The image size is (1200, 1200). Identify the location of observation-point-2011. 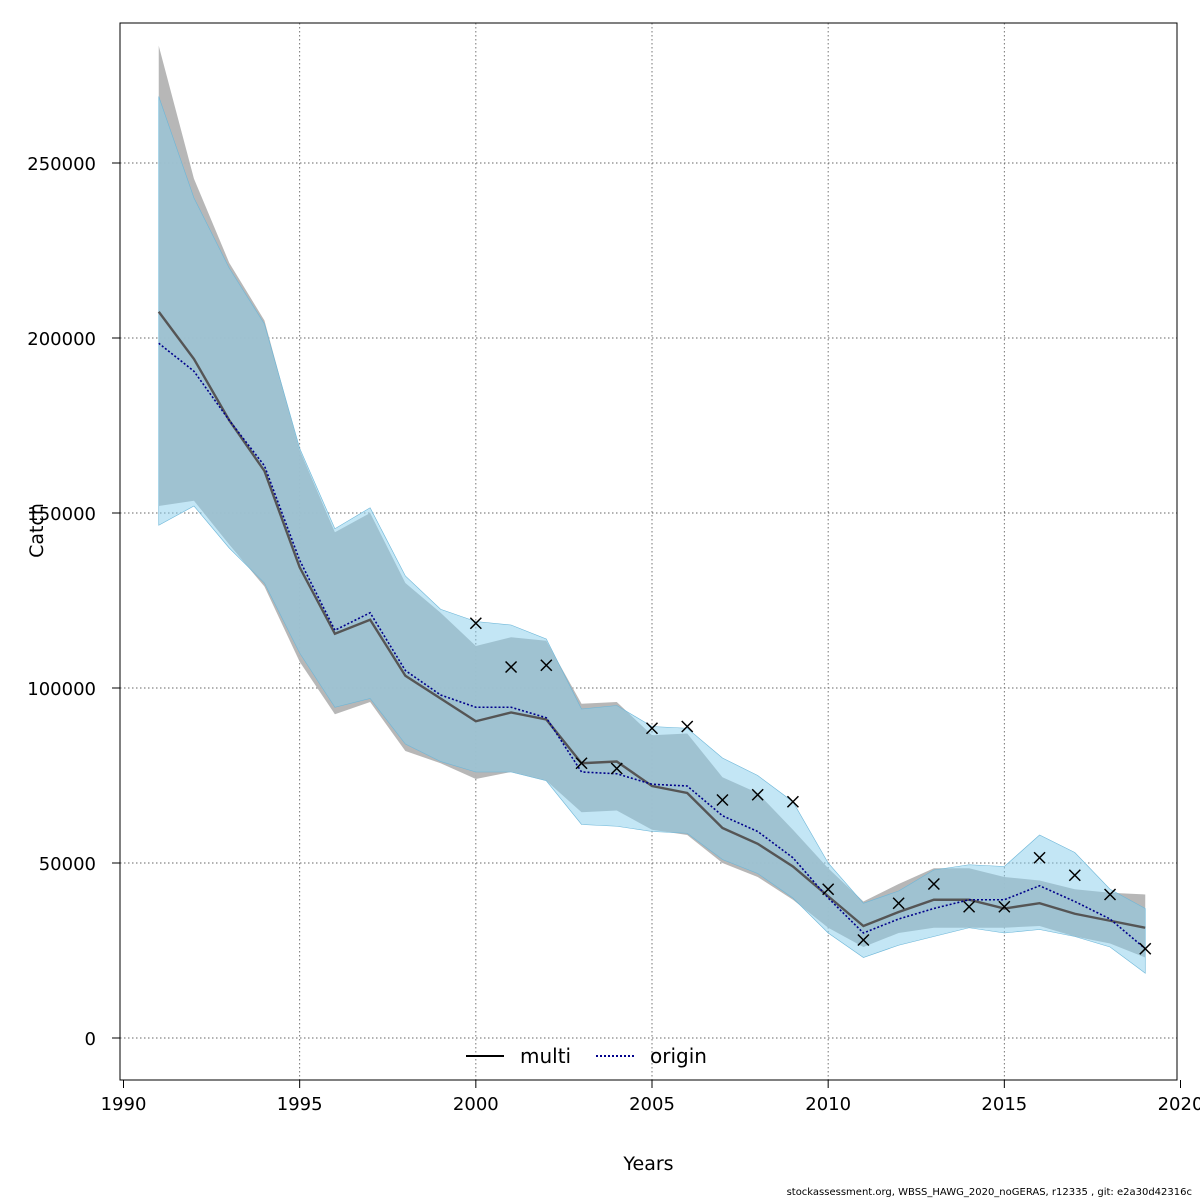
(863, 940).